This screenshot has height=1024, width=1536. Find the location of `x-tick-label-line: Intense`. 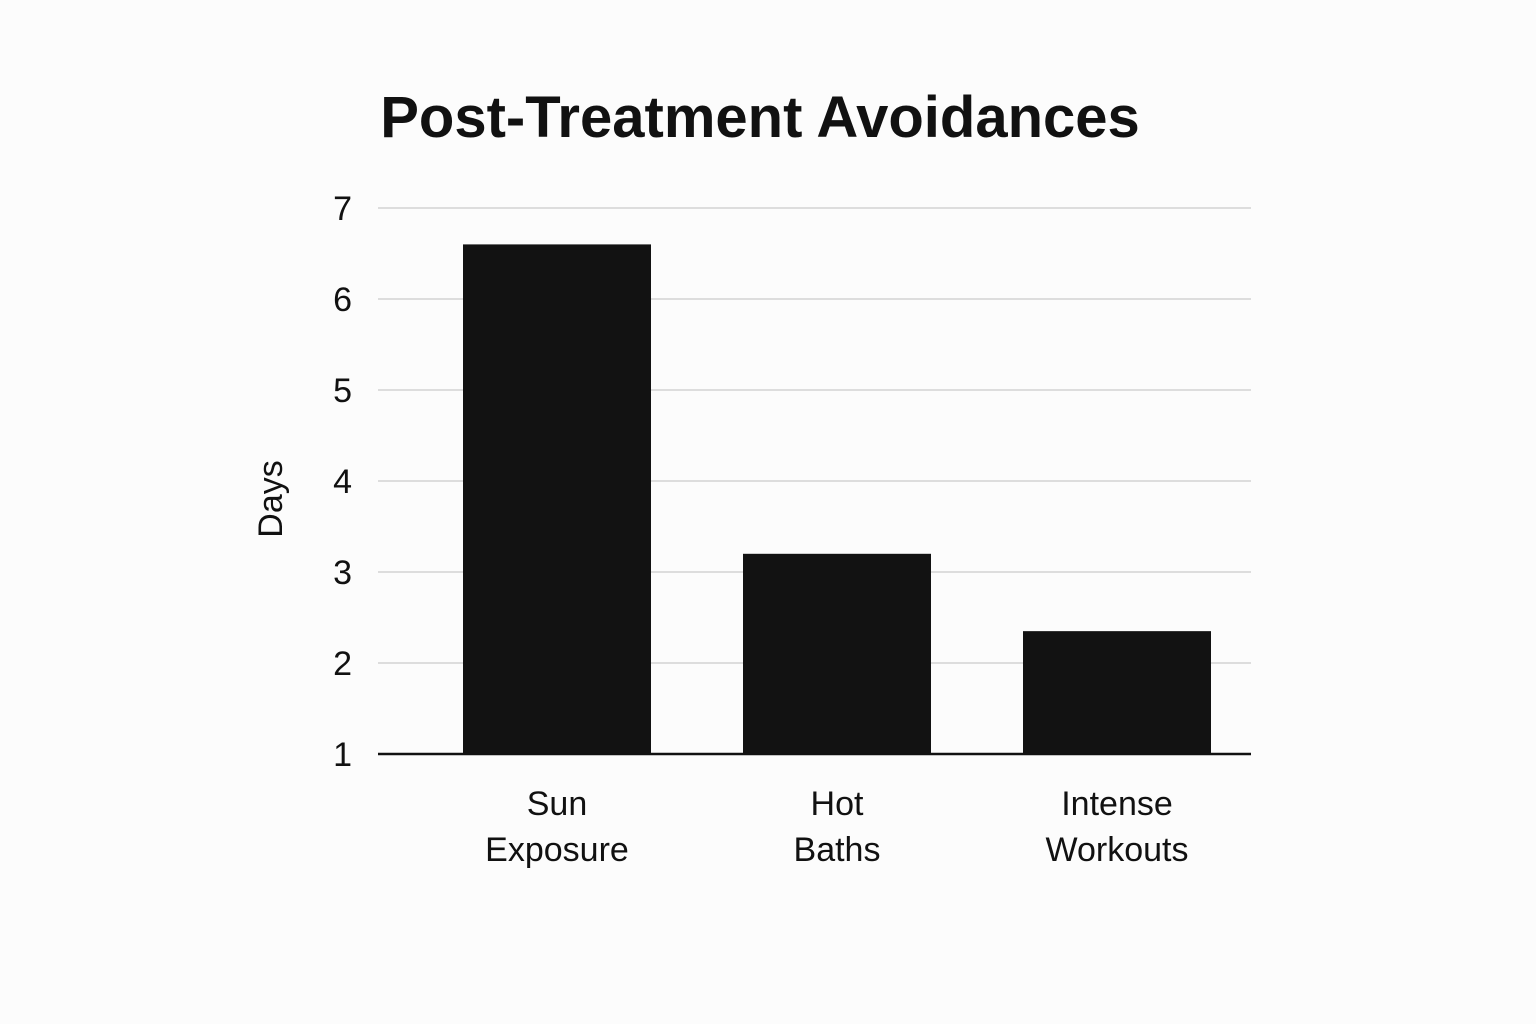

x-tick-label-line: Intense is located at coordinates (1117, 804).